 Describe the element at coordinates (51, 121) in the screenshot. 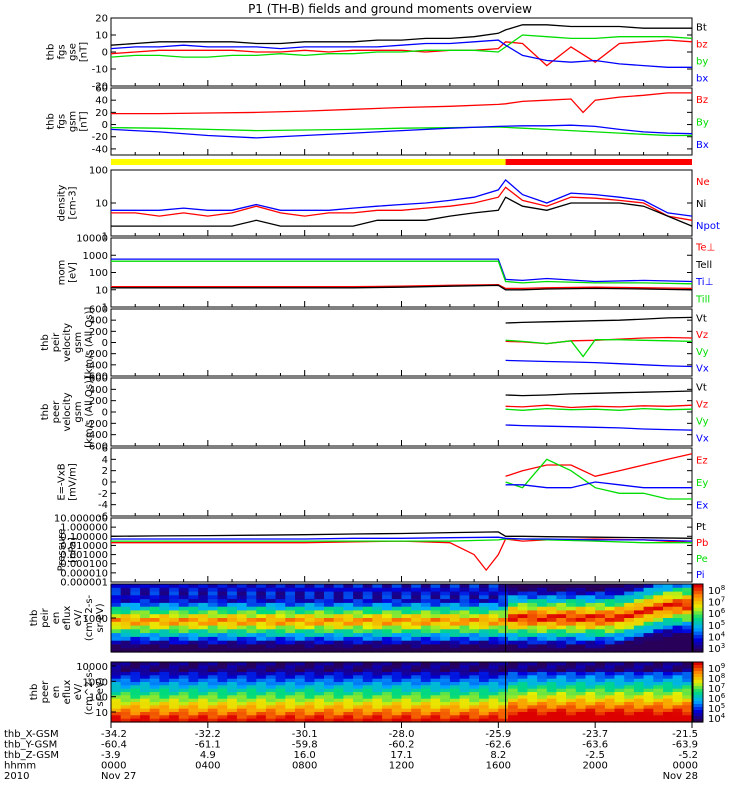

I see `panel-ylabel-line: thb` at that location.